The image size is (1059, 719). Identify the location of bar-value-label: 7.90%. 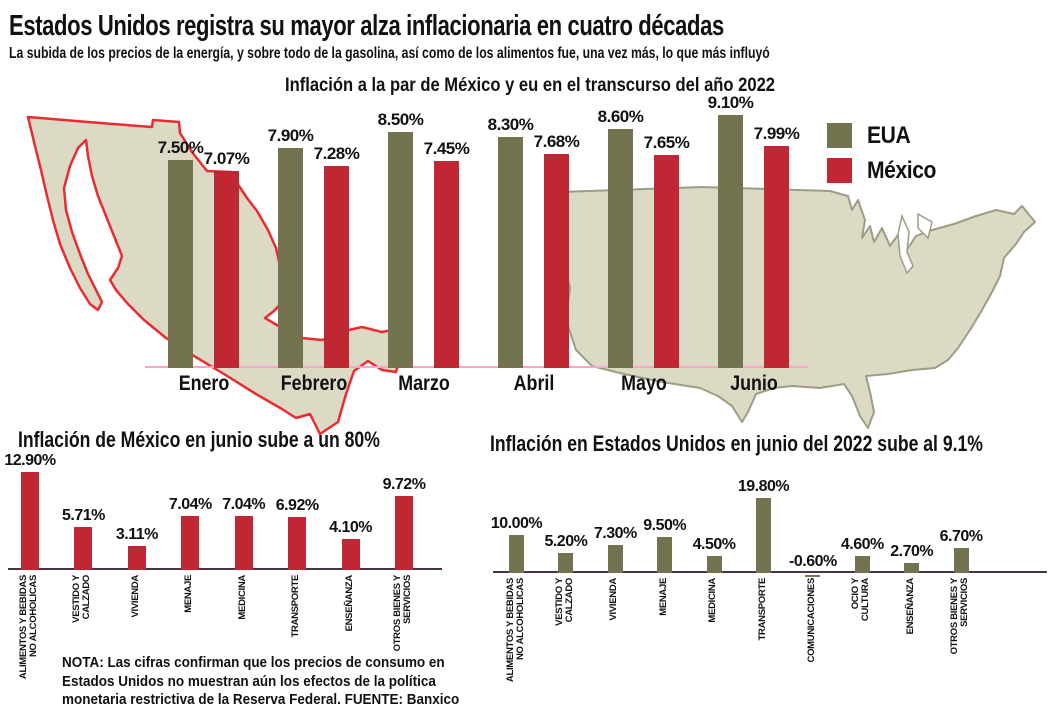
(290, 136).